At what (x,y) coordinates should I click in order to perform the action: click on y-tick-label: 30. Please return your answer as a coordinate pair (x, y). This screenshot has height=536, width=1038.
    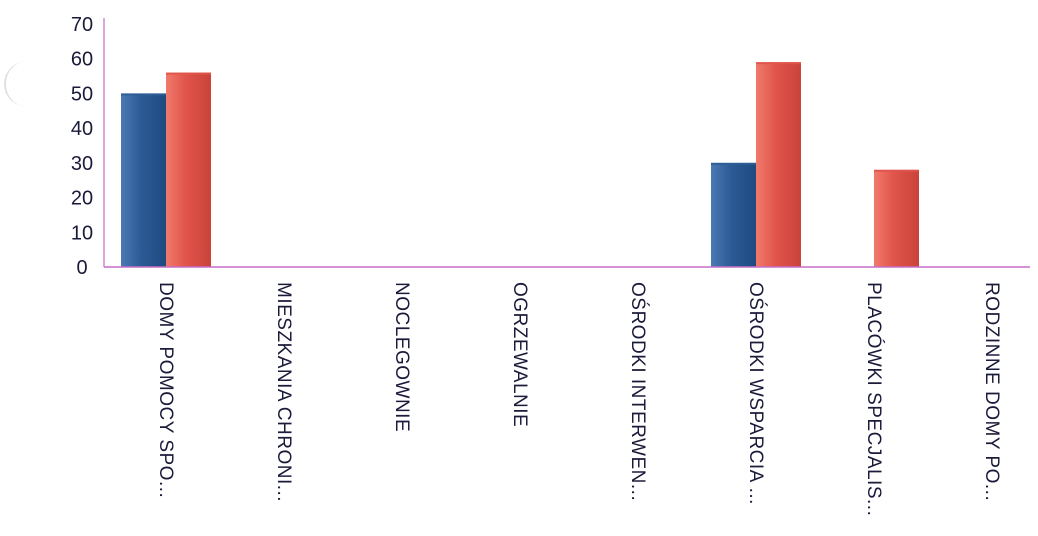
    Looking at the image, I should click on (82, 164).